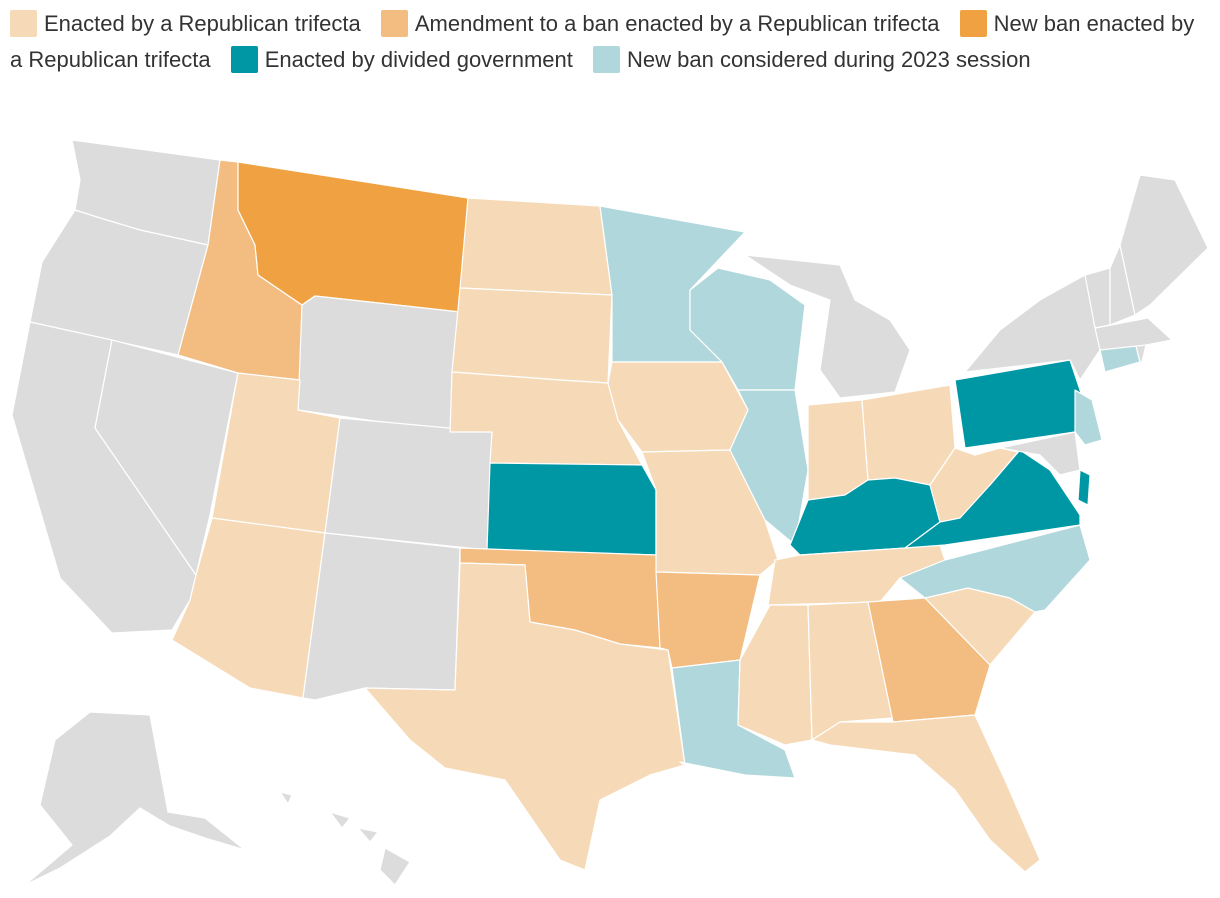  I want to click on legend-label: New ban enacted by a Republican trifecta, so click(602, 41).